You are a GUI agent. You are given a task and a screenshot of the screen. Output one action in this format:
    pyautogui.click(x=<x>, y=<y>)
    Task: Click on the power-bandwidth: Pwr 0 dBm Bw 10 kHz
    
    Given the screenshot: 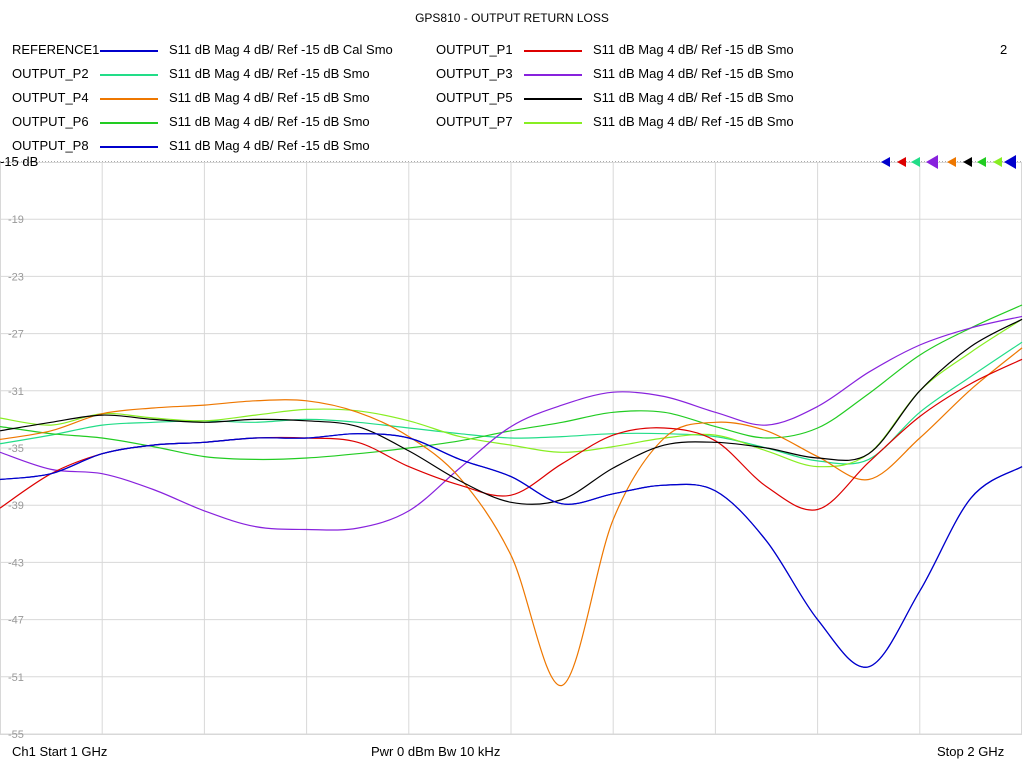 What is the action you would take?
    pyautogui.click(x=436, y=751)
    